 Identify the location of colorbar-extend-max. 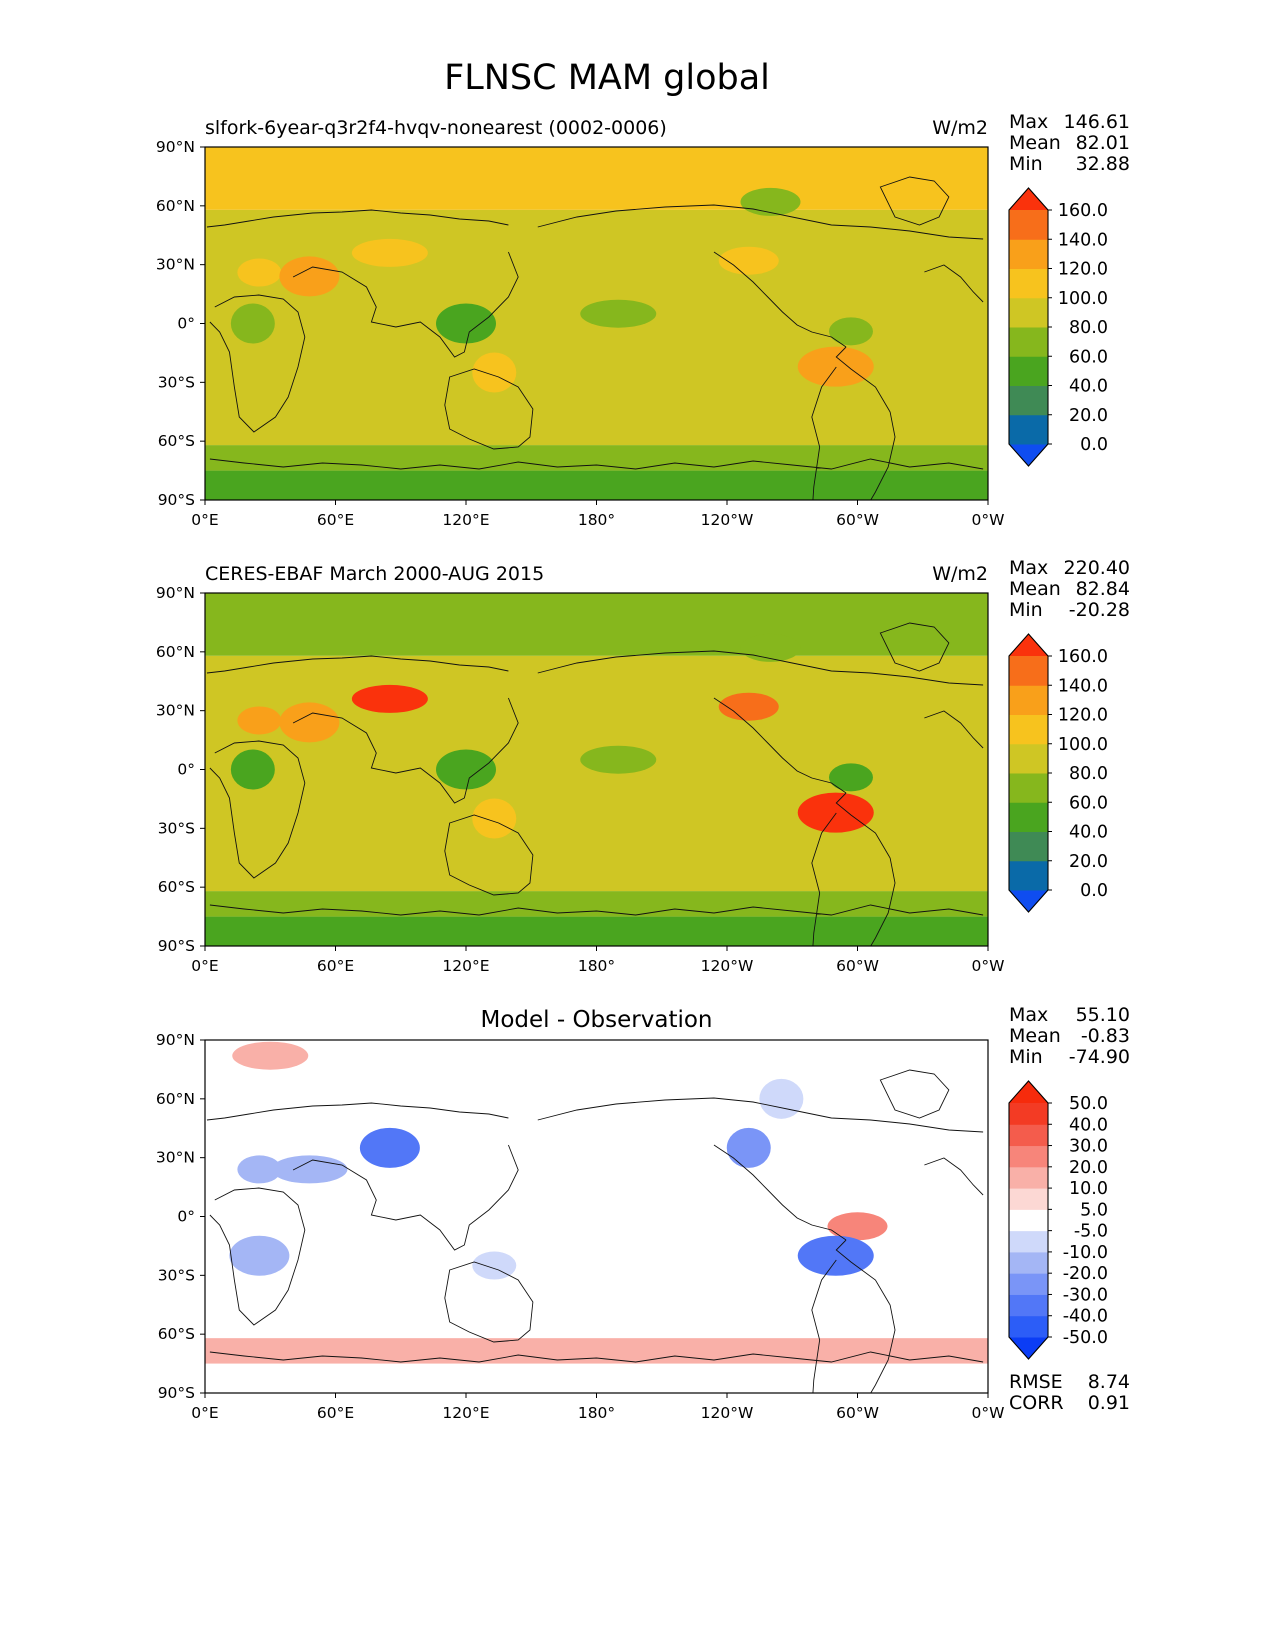
(1028, 1092).